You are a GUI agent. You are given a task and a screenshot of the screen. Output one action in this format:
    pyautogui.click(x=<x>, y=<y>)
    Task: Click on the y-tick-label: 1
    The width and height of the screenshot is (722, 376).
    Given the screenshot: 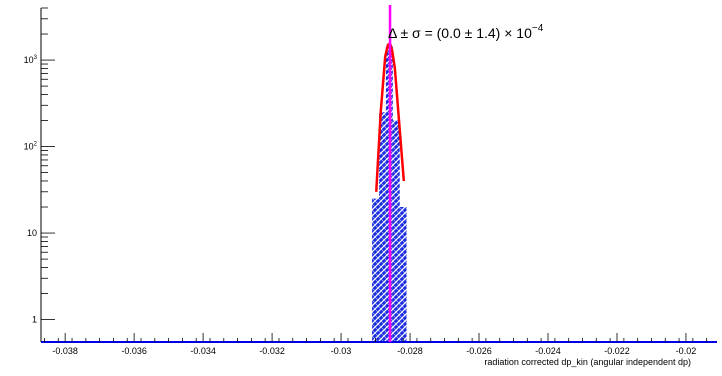 What is the action you would take?
    pyautogui.click(x=34, y=320)
    